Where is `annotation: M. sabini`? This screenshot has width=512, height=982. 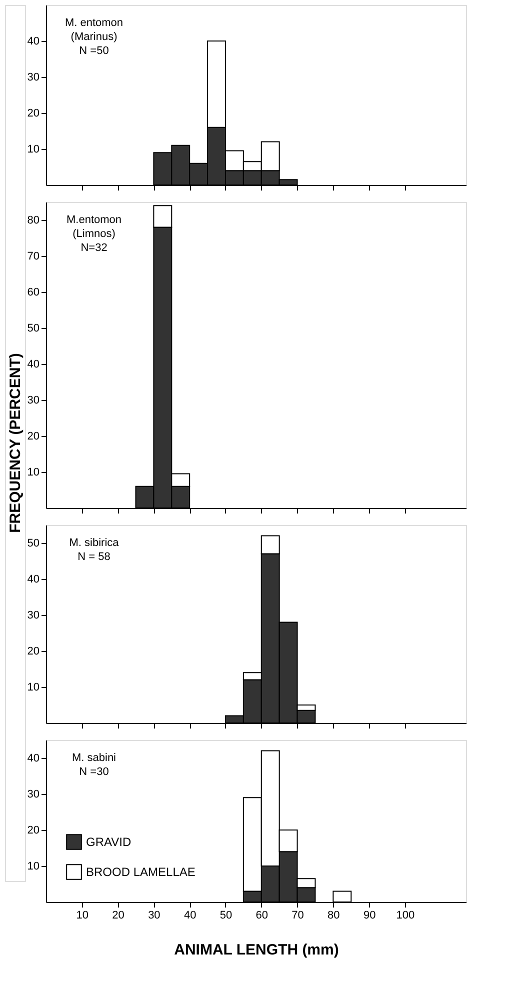
annotation: M. sabini is located at coordinates (94, 758).